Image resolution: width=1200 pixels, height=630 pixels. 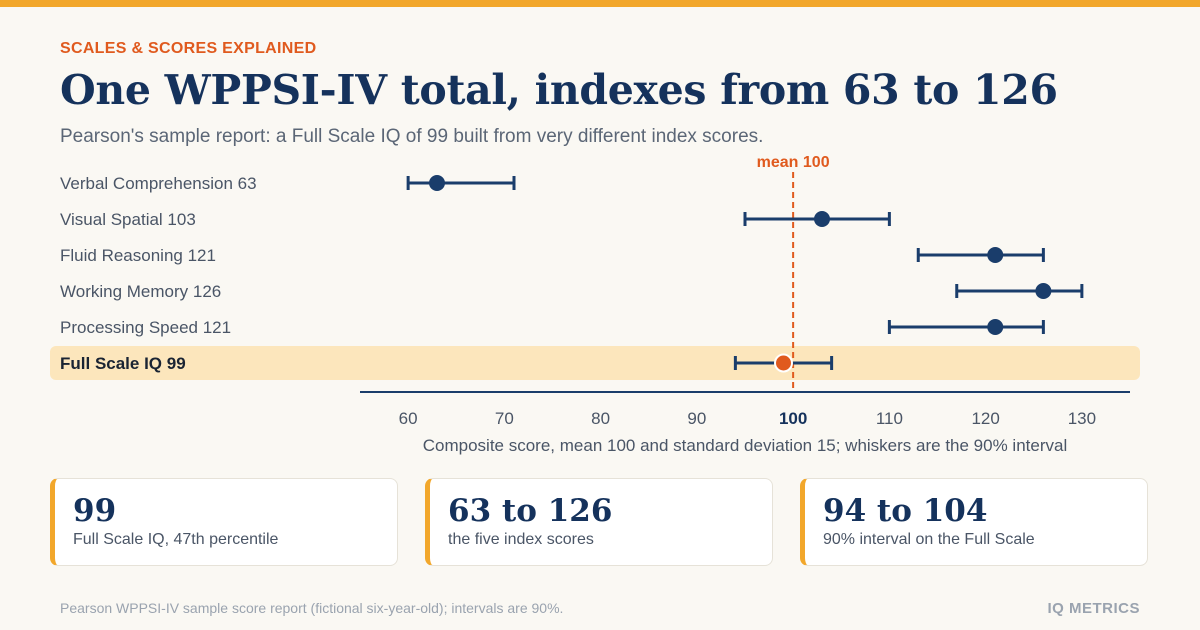 I want to click on brand-logo-text: IQ METRICS, so click(x=1093, y=608).